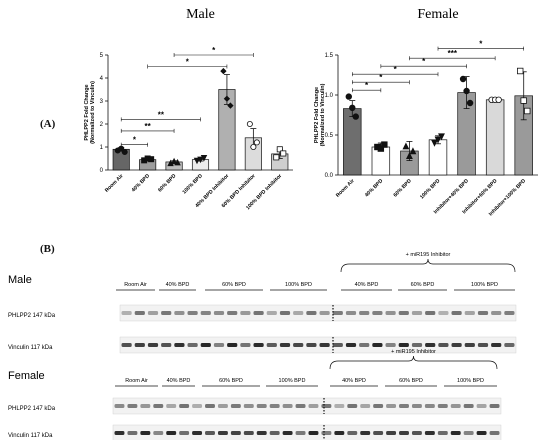 Image resolution: width=550 pixels, height=440 pixels. What do you see at coordinates (318, 345) in the screenshot?
I see `vinculin-strip` at bounding box center [318, 345].